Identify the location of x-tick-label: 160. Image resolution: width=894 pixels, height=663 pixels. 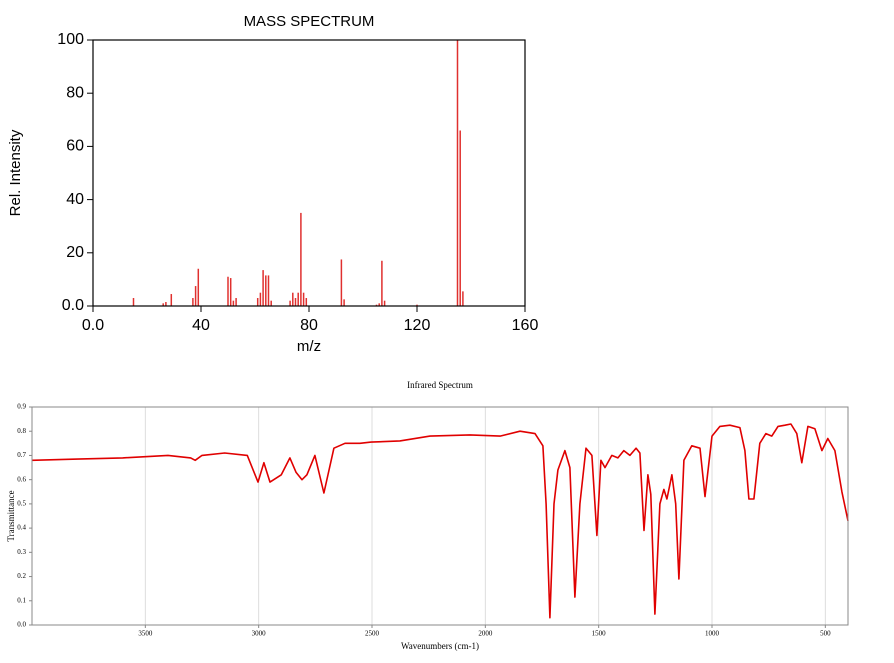
(525, 325).